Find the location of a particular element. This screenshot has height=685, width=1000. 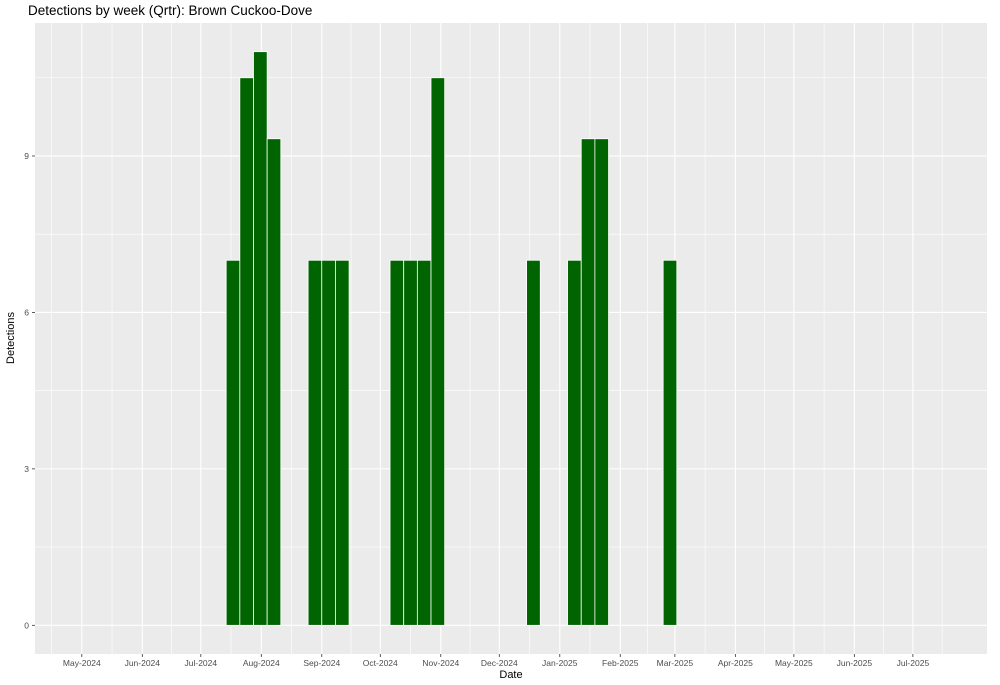

y-axis-title: Detections is located at coordinates (11, 338).